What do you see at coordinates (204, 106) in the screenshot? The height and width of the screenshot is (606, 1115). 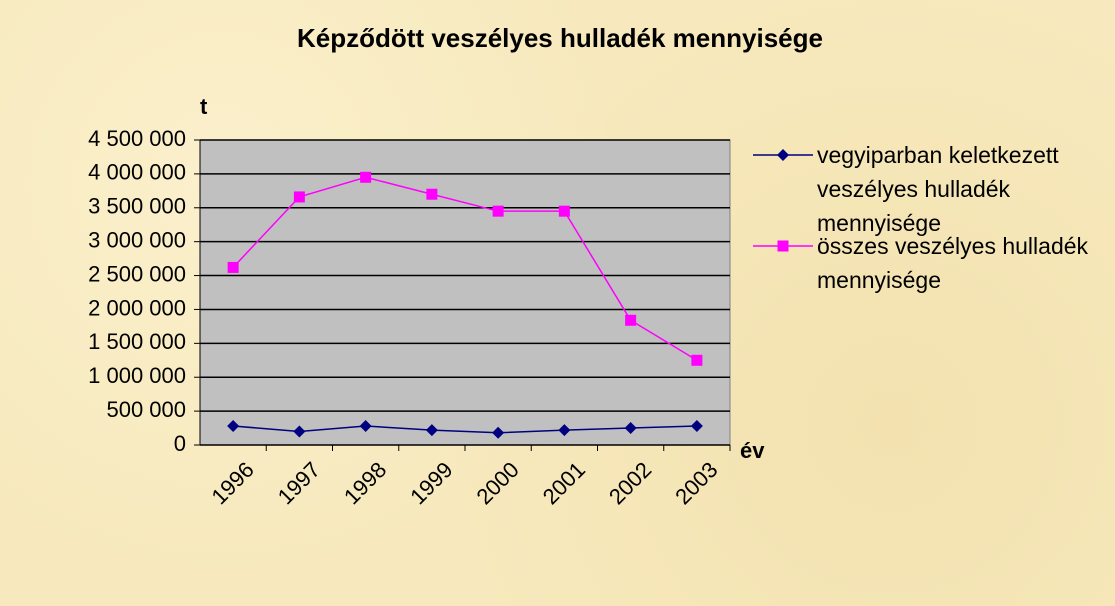 I see `y-axis-label: t` at bounding box center [204, 106].